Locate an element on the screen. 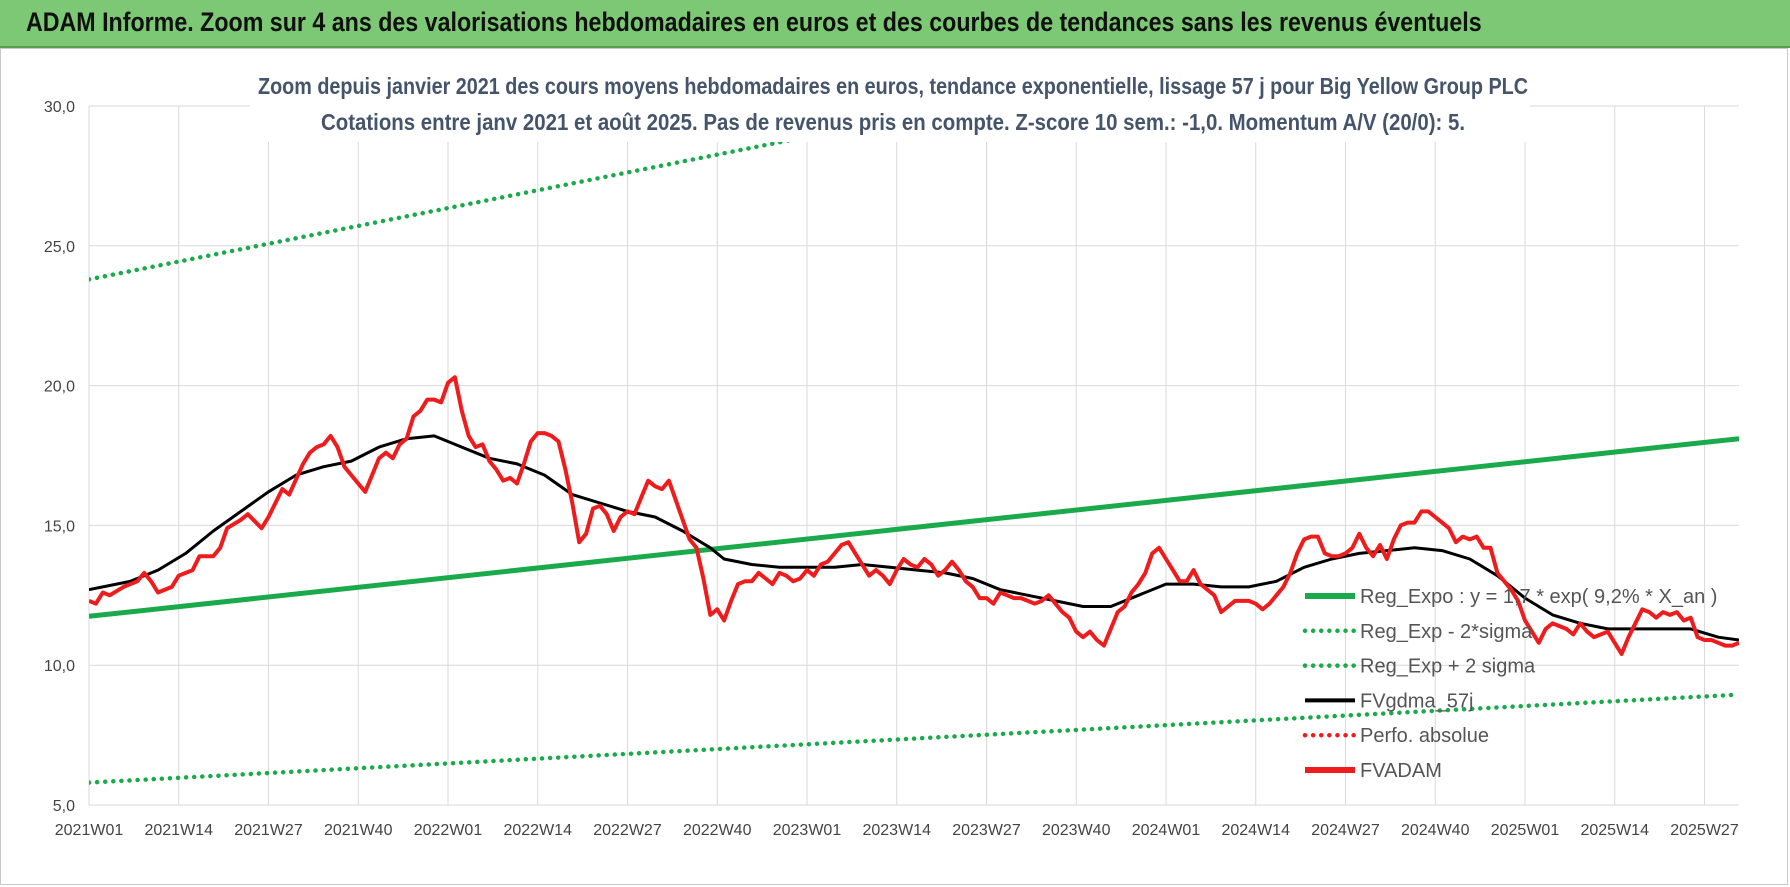 The height and width of the screenshot is (887, 1790). x-tick-label: 2023W01 is located at coordinates (807, 830).